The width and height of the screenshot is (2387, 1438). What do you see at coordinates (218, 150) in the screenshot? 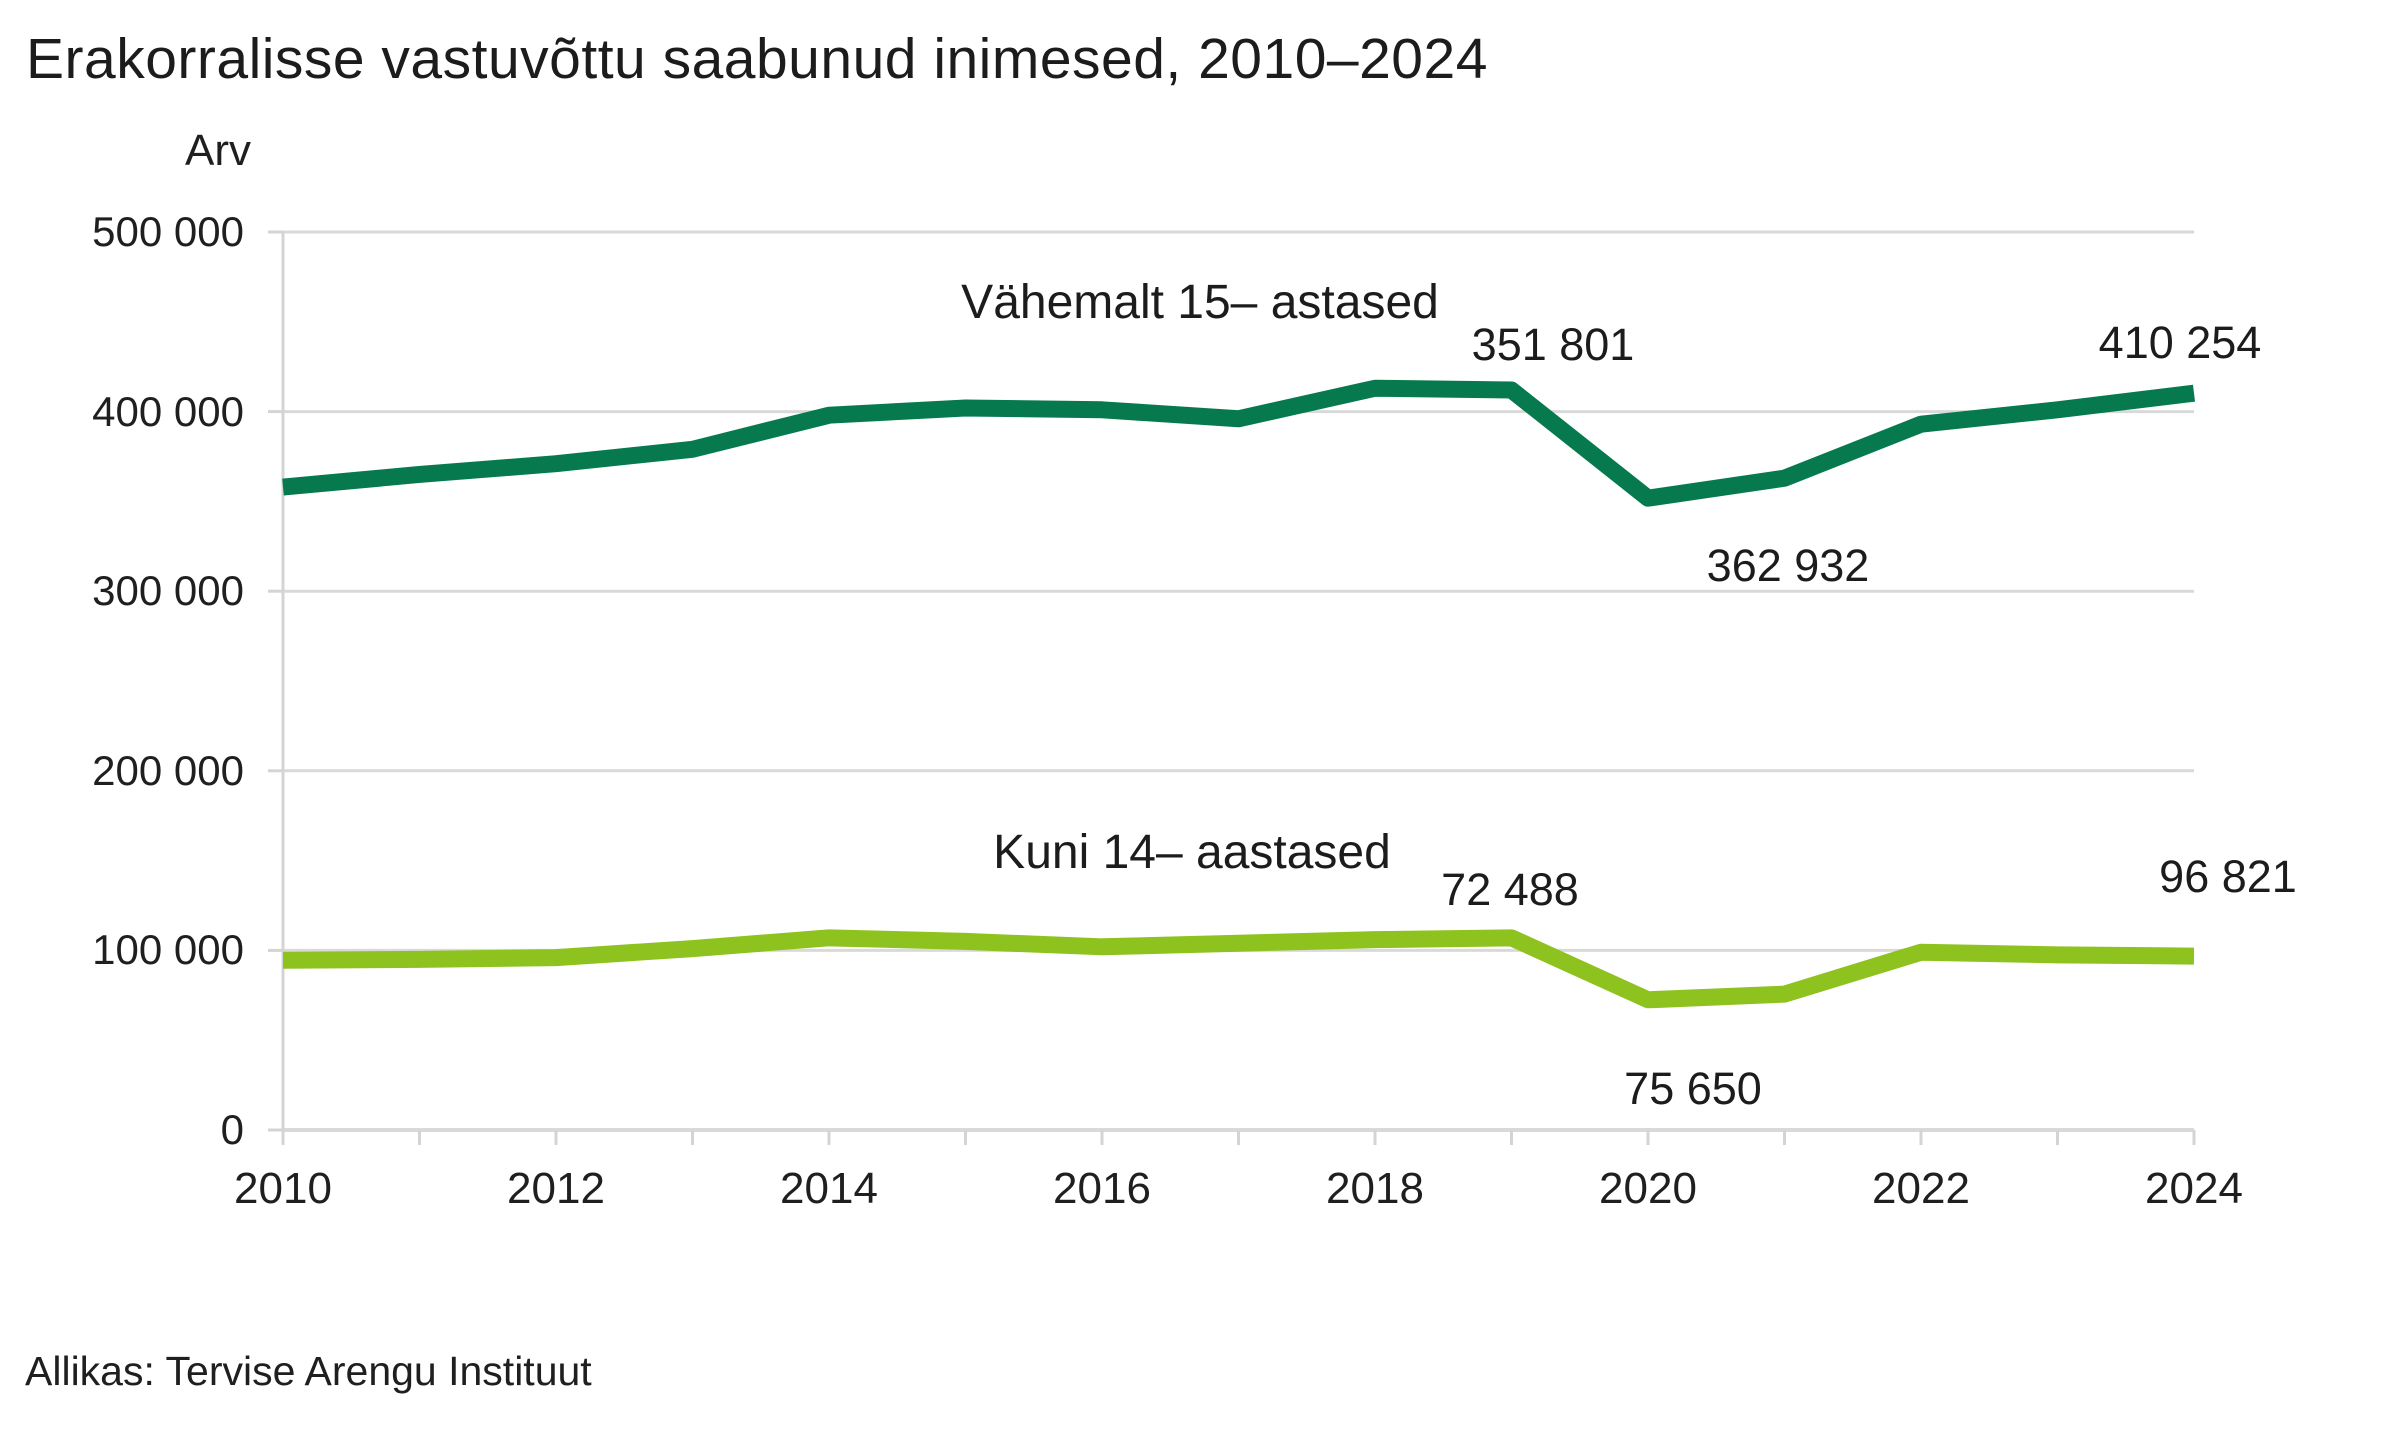
I see `y-axis-title: Arv` at bounding box center [218, 150].